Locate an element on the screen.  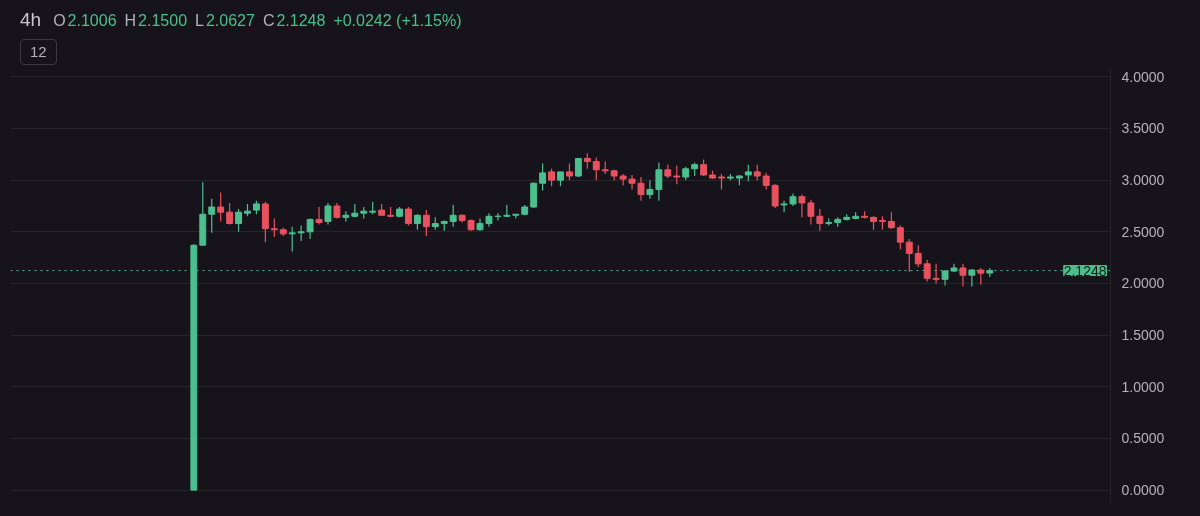
y-tick-label: 3.5000 is located at coordinates (1143, 128).